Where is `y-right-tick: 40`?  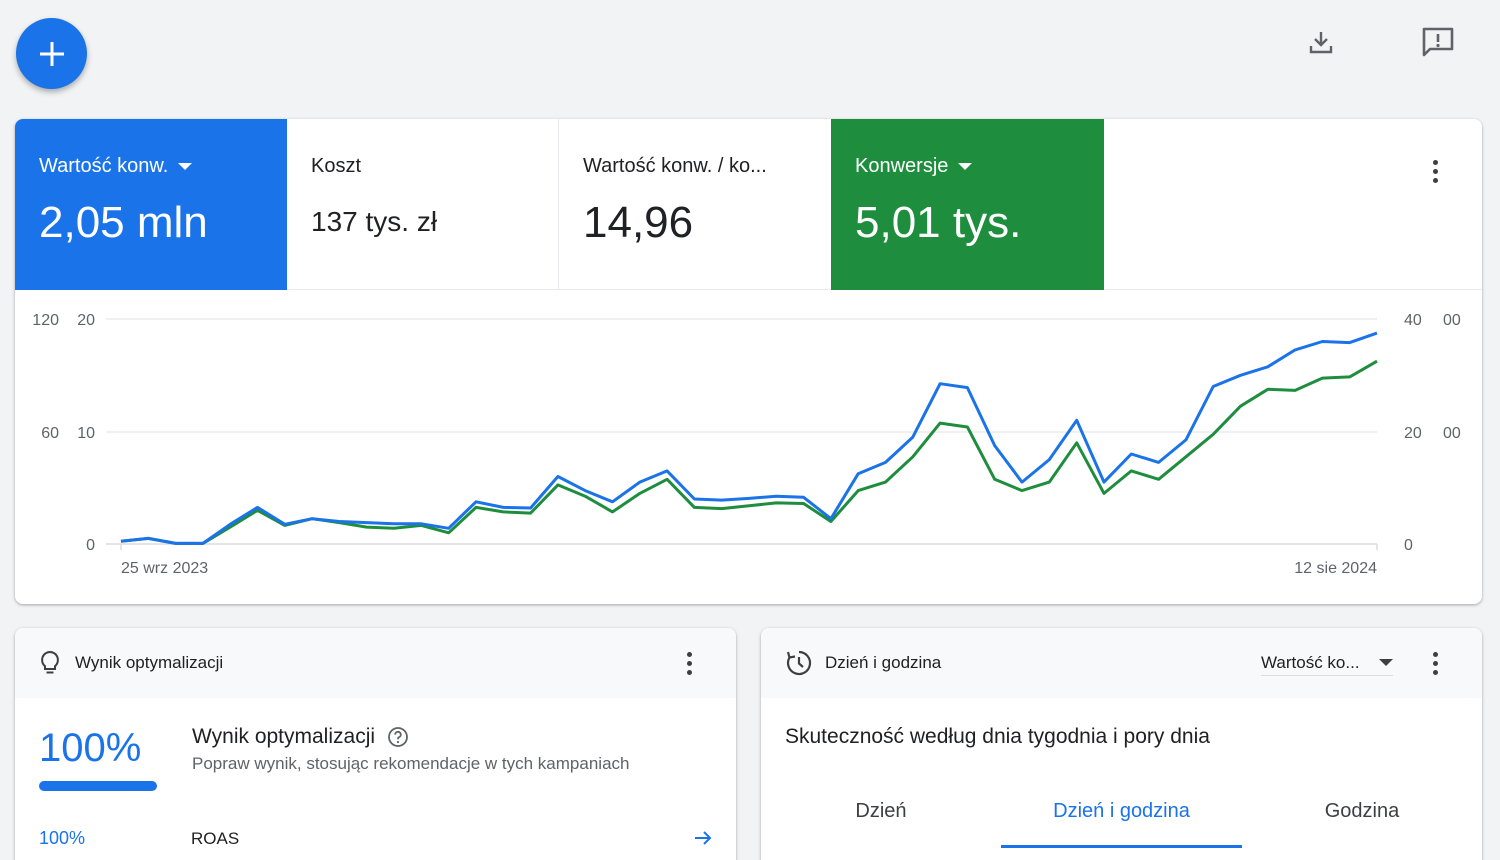
y-right-tick: 40 is located at coordinates (1413, 320).